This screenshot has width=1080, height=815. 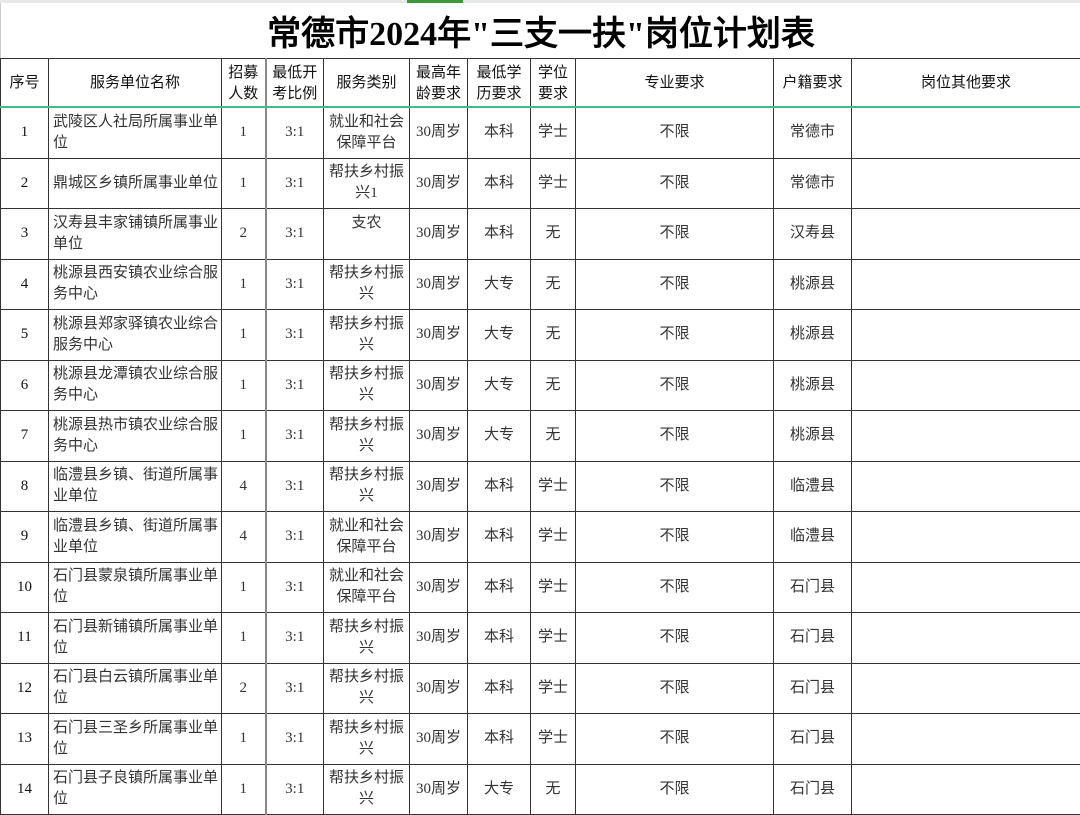 I want to click on cell-seq: 8, so click(x=25, y=486).